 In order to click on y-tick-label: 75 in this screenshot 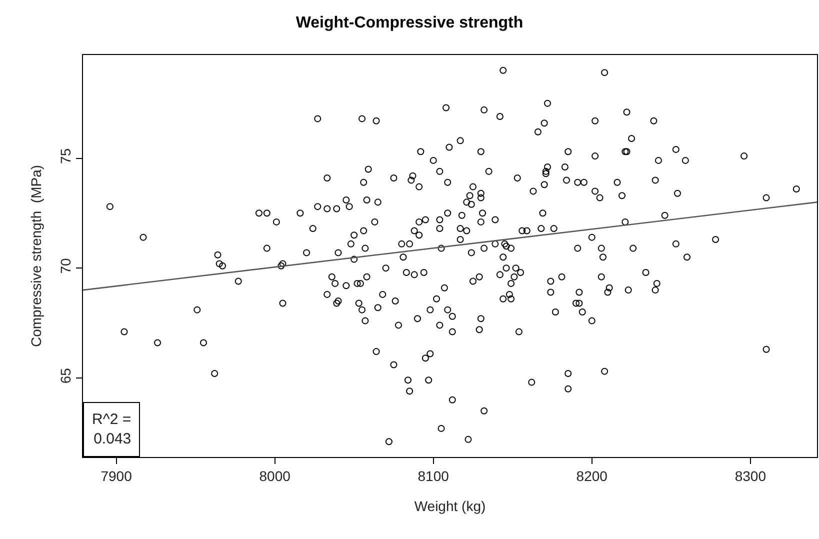, I will do `click(65, 156)`.